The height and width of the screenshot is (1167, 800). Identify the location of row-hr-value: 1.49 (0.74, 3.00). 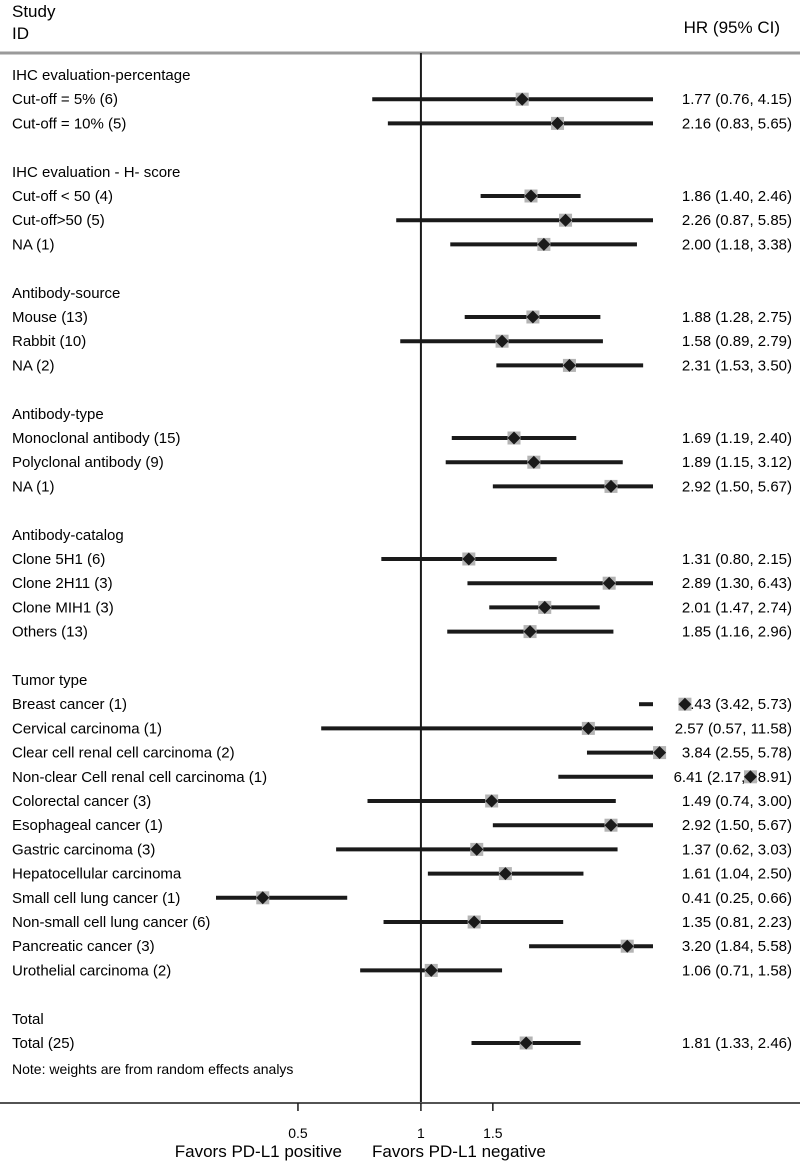
(737, 801).